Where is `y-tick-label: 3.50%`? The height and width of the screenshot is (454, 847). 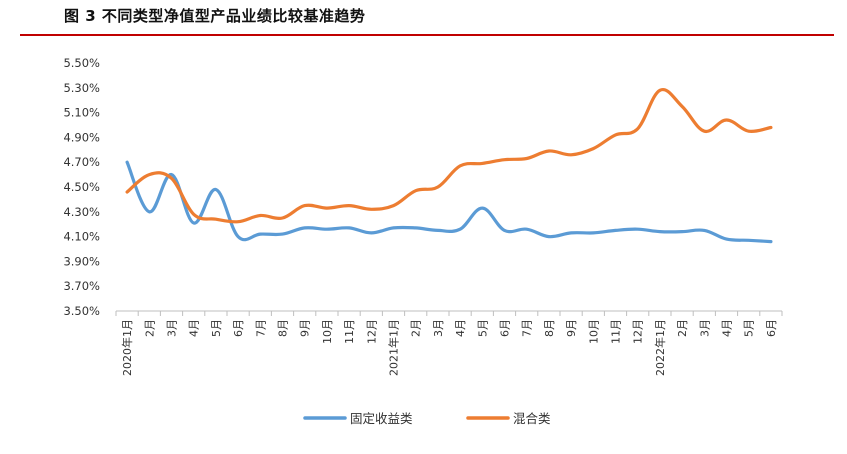 y-tick-label: 3.50% is located at coordinates (81, 311).